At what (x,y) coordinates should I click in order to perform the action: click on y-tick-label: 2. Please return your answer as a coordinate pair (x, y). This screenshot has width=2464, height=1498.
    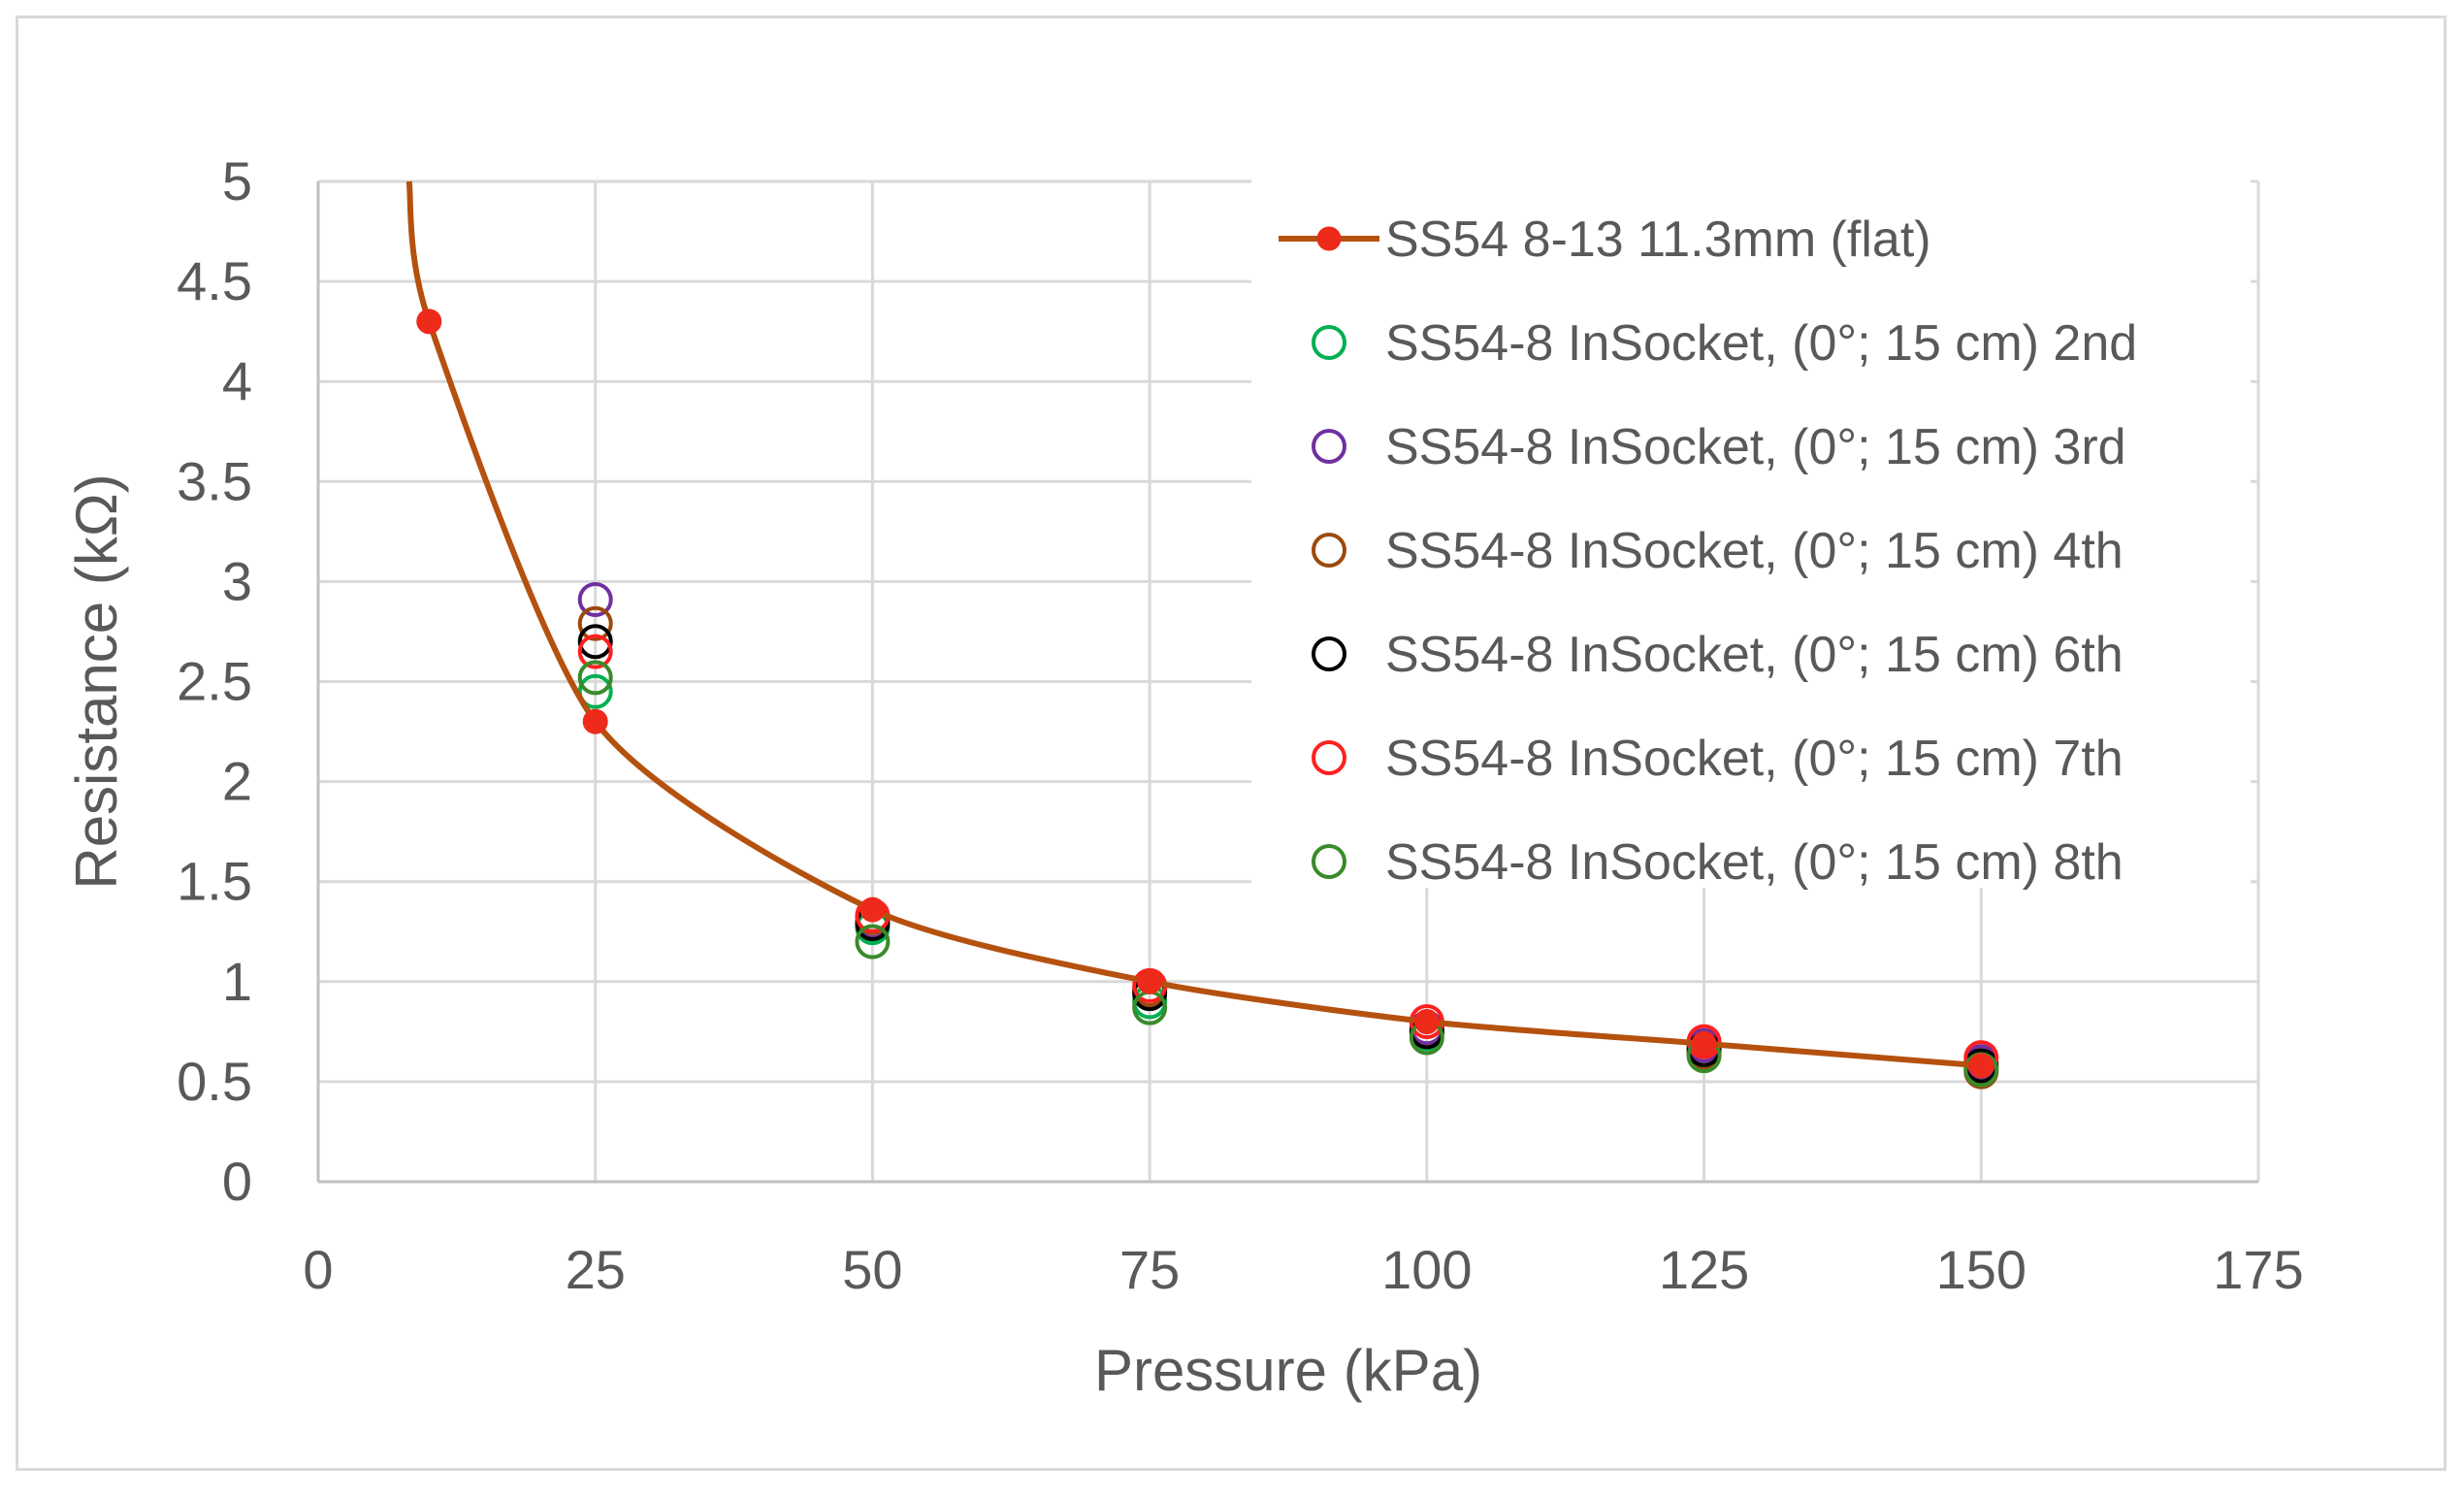
    Looking at the image, I should click on (237, 781).